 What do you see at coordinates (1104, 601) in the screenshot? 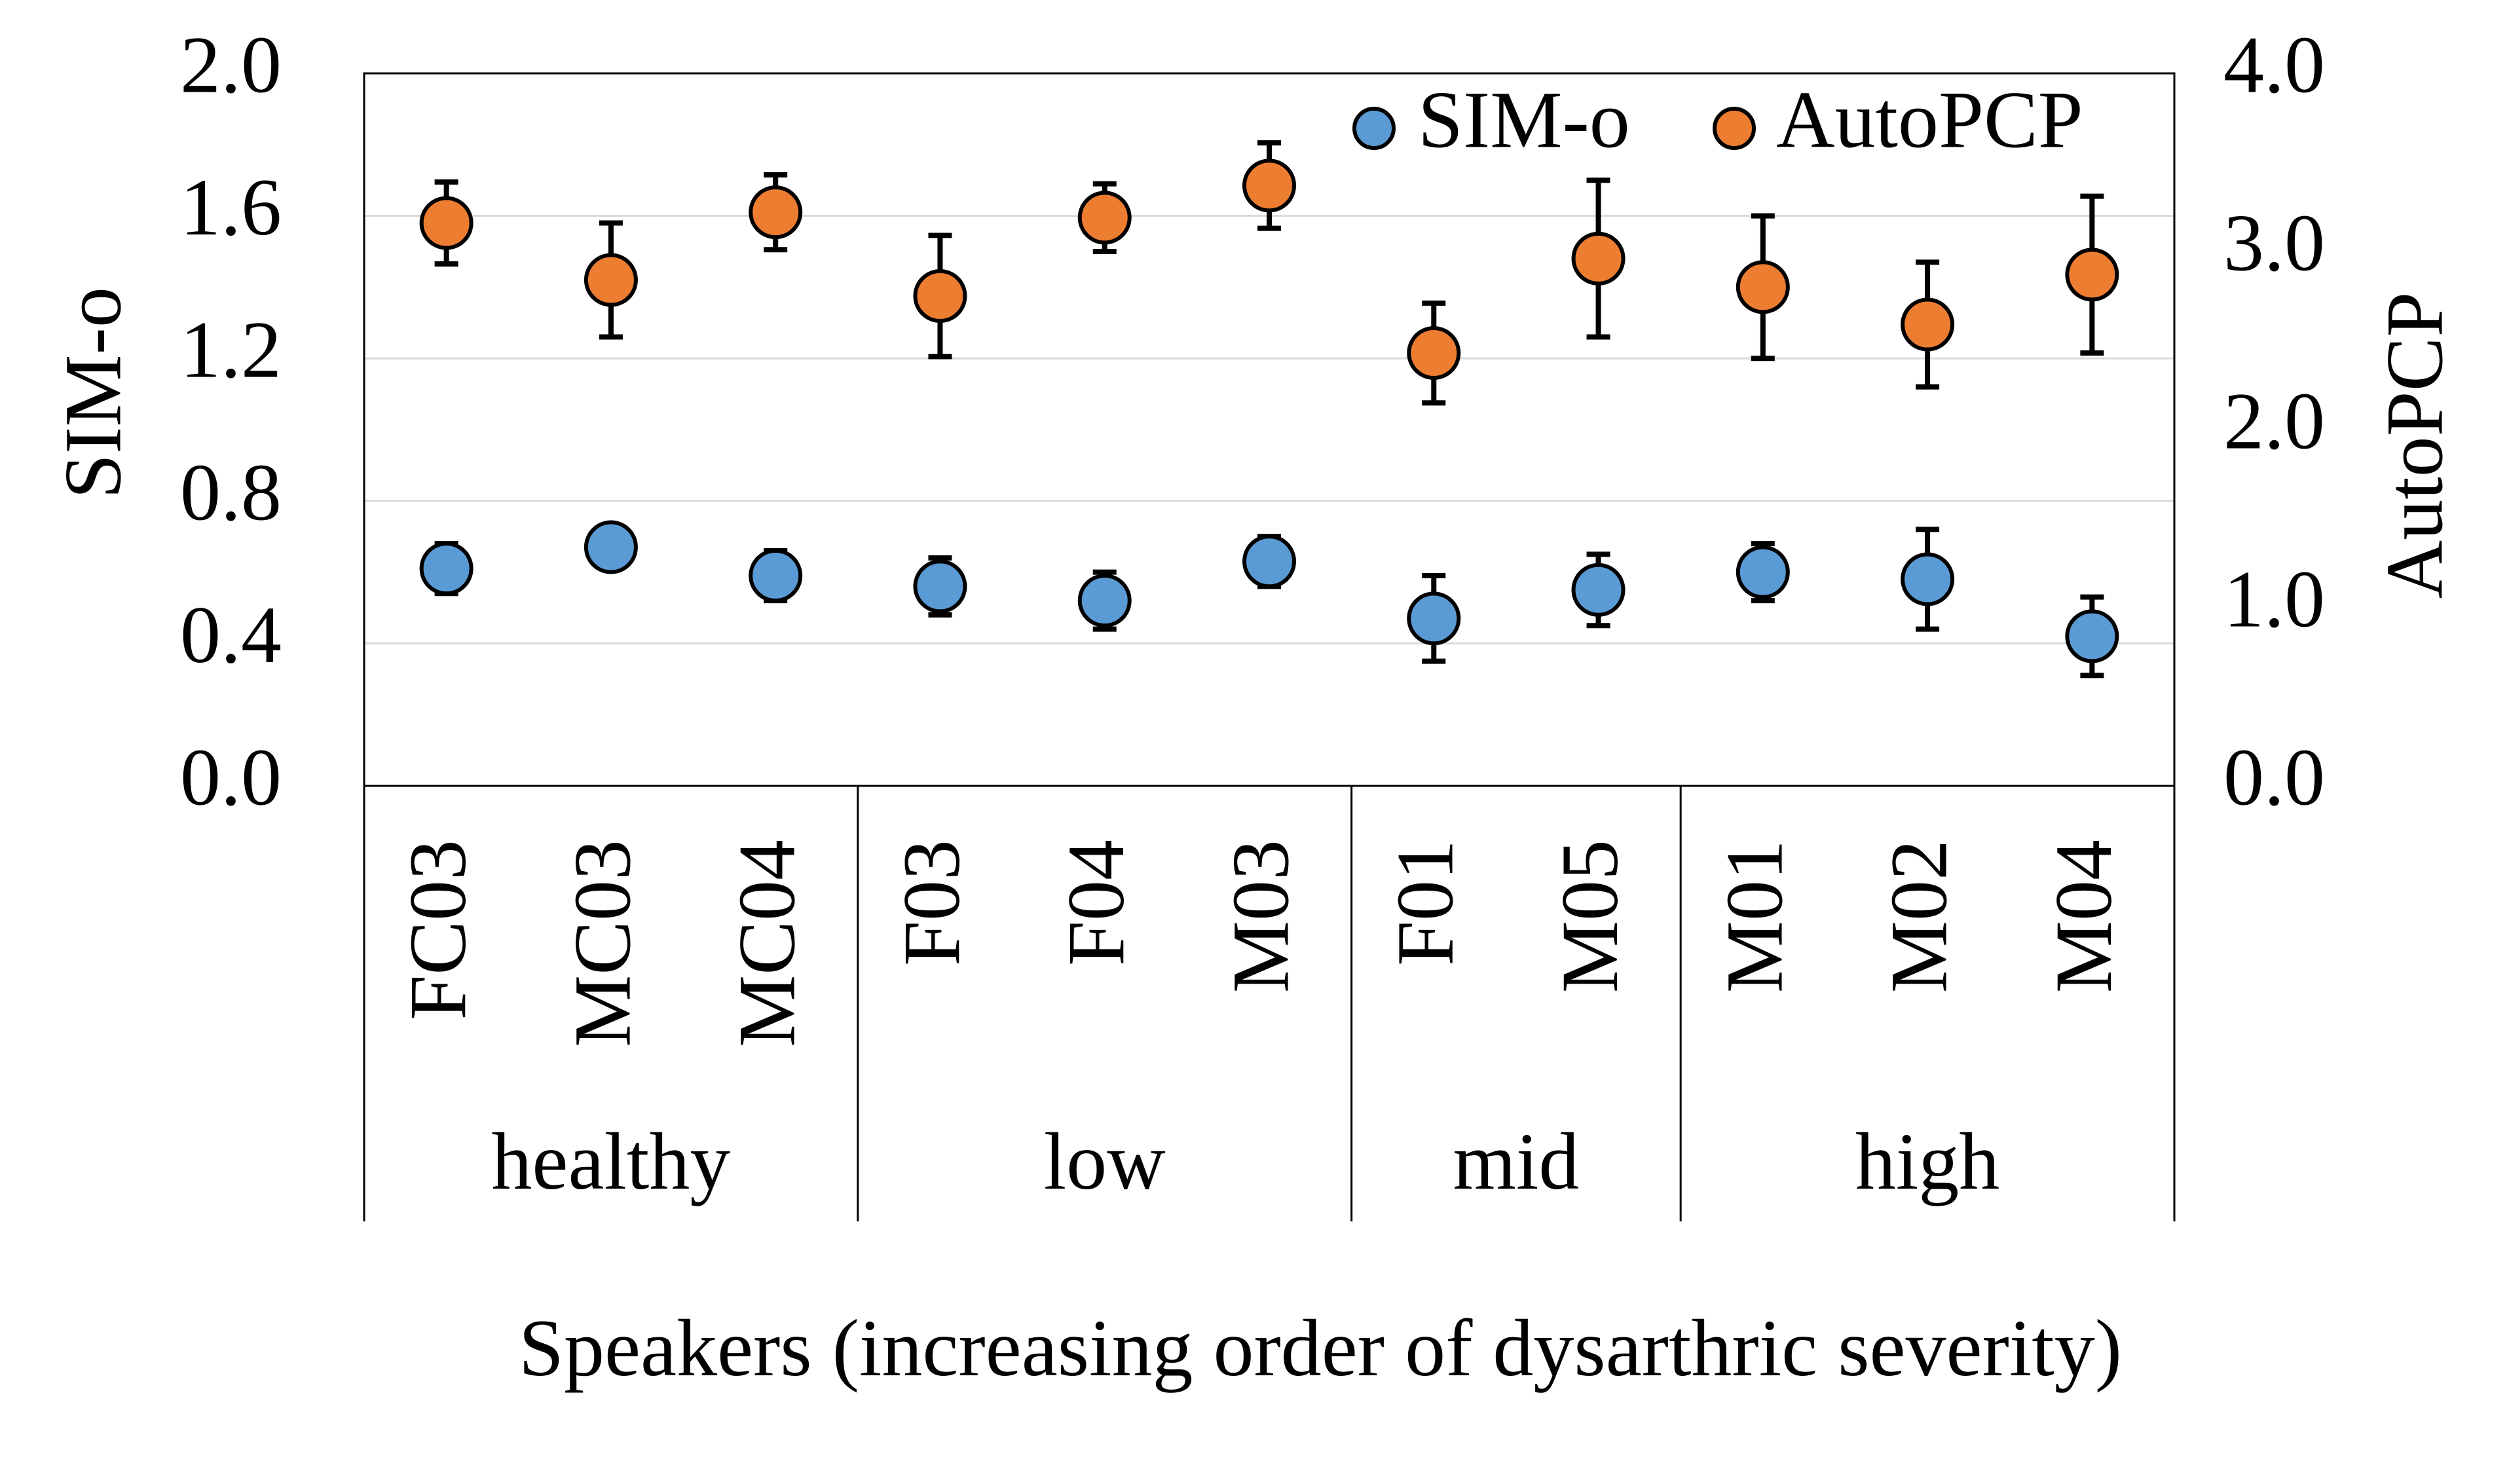
I see `point-sim-o-f04` at bounding box center [1104, 601].